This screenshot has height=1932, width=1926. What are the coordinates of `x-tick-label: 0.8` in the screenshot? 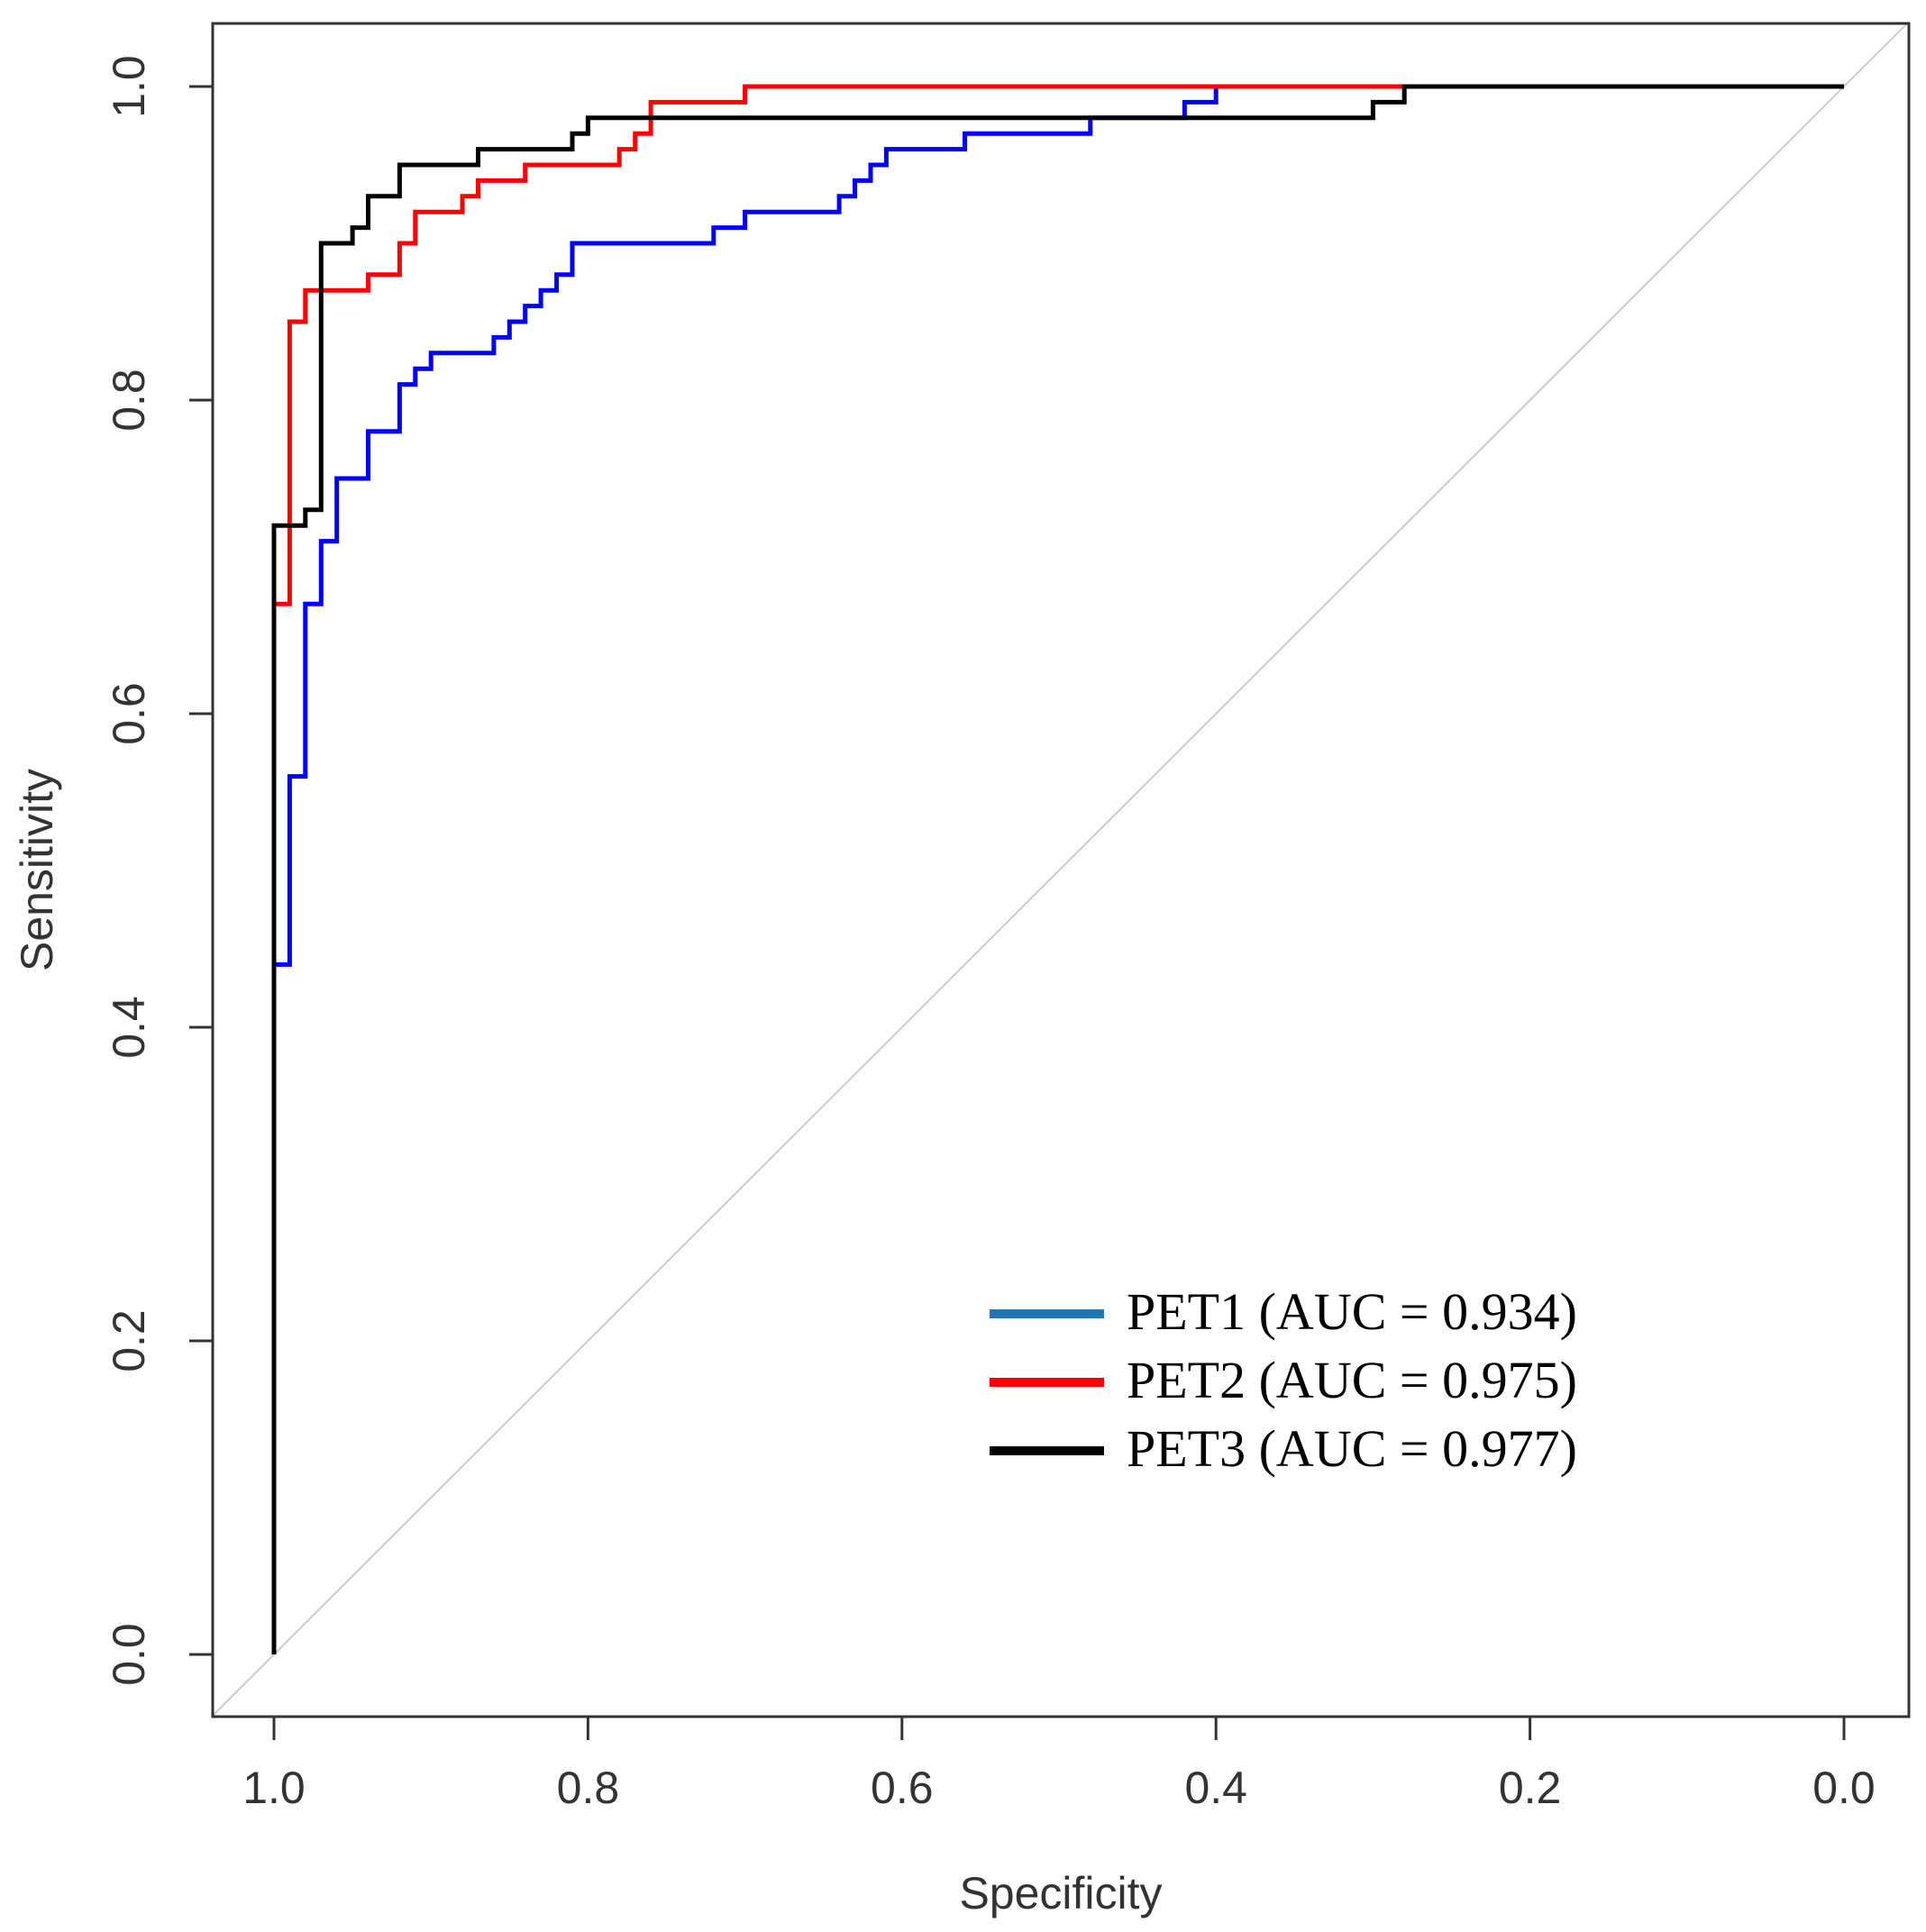 It's located at (589, 1788).